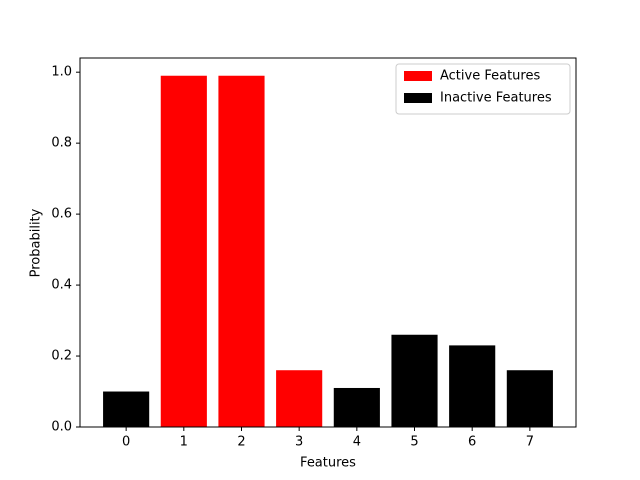  Describe the element at coordinates (357, 442) in the screenshot. I see `x-tick-label: 4` at that location.